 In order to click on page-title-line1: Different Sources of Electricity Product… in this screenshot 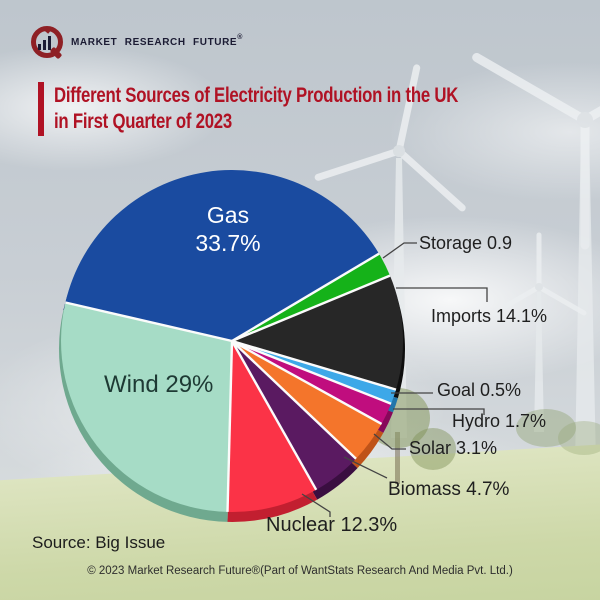, I will do `click(256, 95)`.